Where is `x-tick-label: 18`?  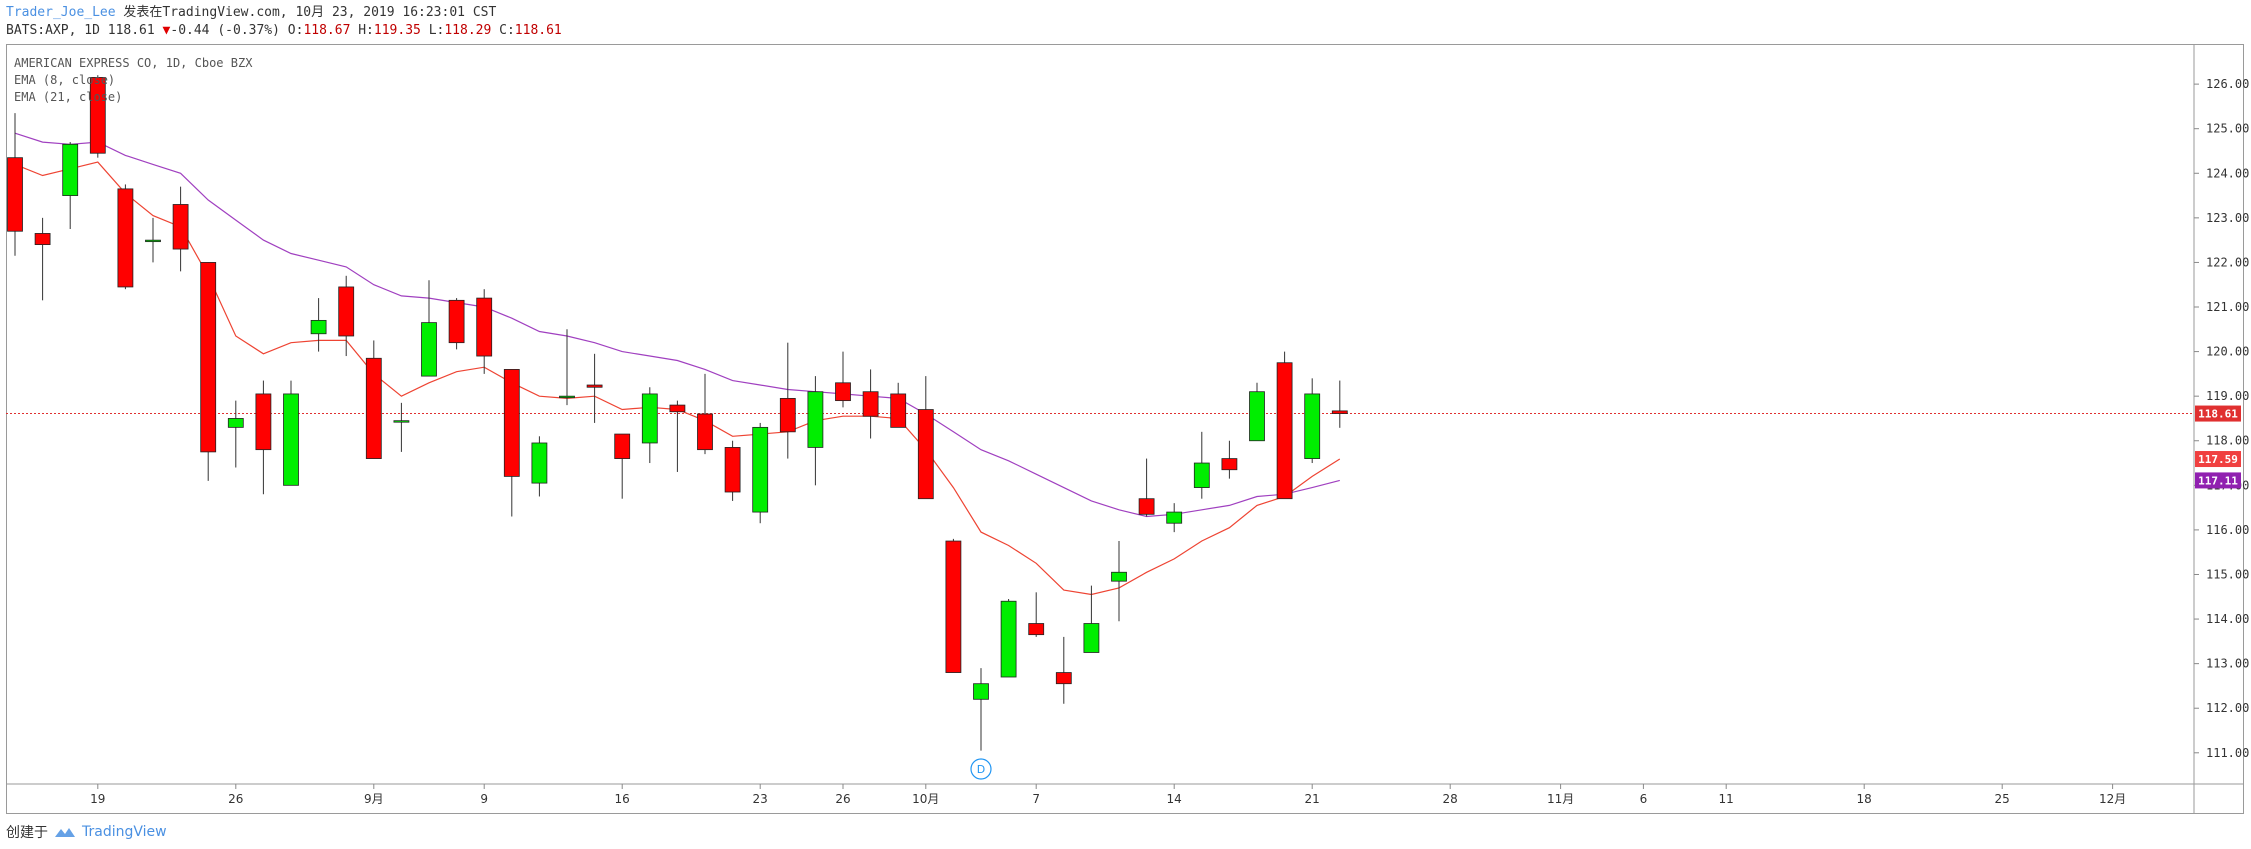
x-tick-label: 18 is located at coordinates (1864, 799).